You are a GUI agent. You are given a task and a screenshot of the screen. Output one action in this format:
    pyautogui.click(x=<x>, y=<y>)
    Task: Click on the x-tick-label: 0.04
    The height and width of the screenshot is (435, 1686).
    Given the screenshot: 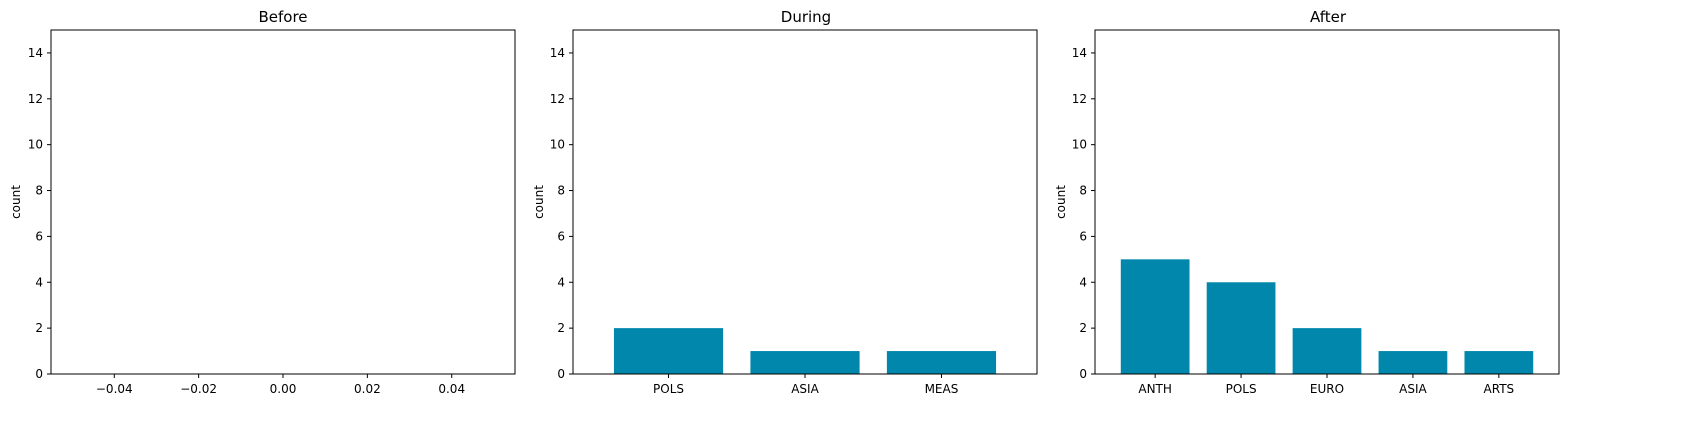 What is the action you would take?
    pyautogui.click(x=451, y=389)
    